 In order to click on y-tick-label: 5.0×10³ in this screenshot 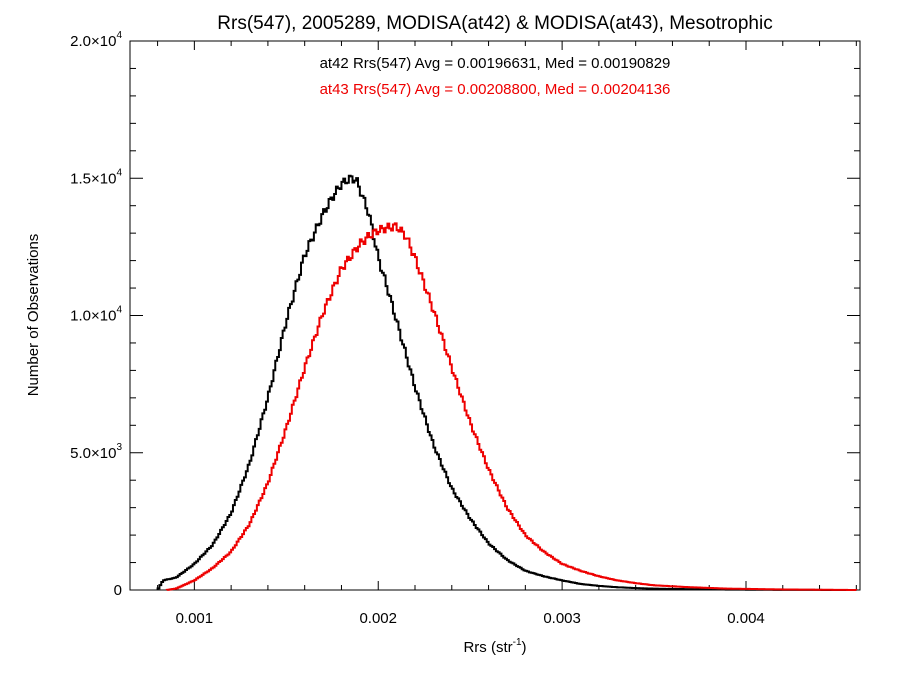, I will do `click(96, 452)`.